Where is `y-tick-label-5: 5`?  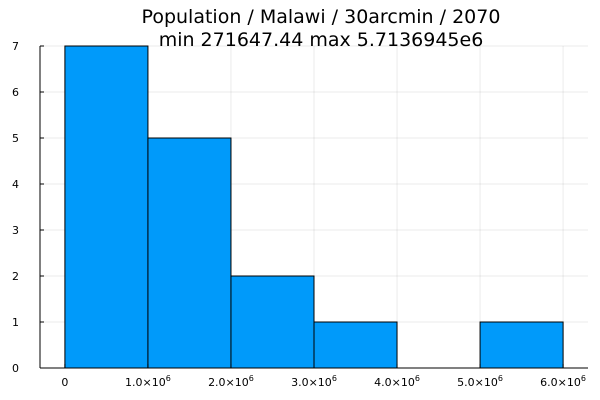 y-tick-label-5: 5 is located at coordinates (15, 138).